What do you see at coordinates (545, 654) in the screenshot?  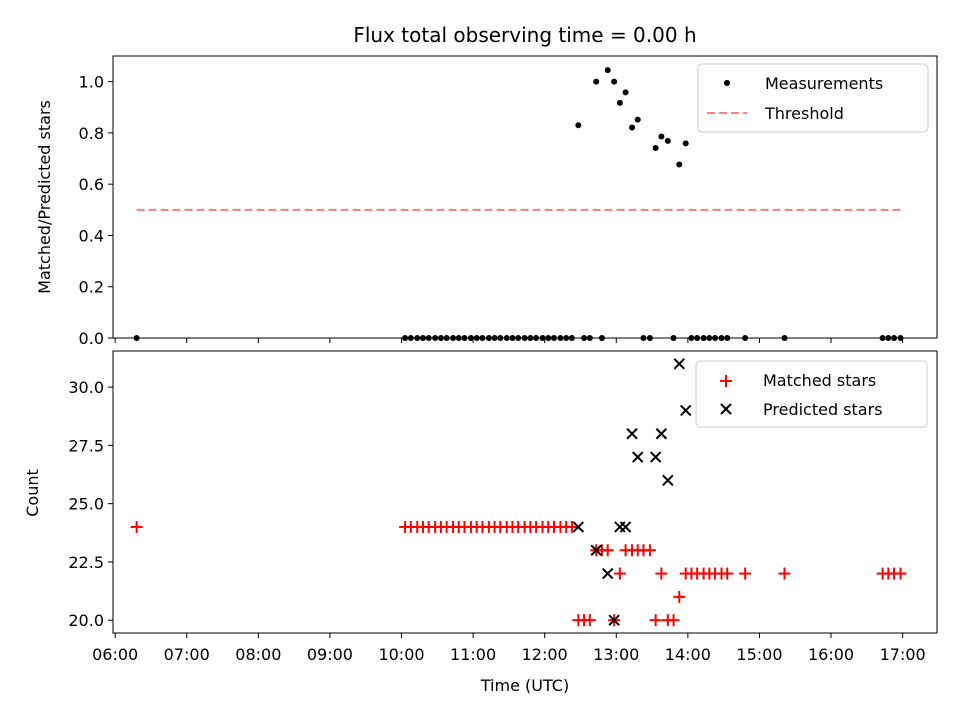 I see `bottom-x-tick-label: 12:00` at bounding box center [545, 654].